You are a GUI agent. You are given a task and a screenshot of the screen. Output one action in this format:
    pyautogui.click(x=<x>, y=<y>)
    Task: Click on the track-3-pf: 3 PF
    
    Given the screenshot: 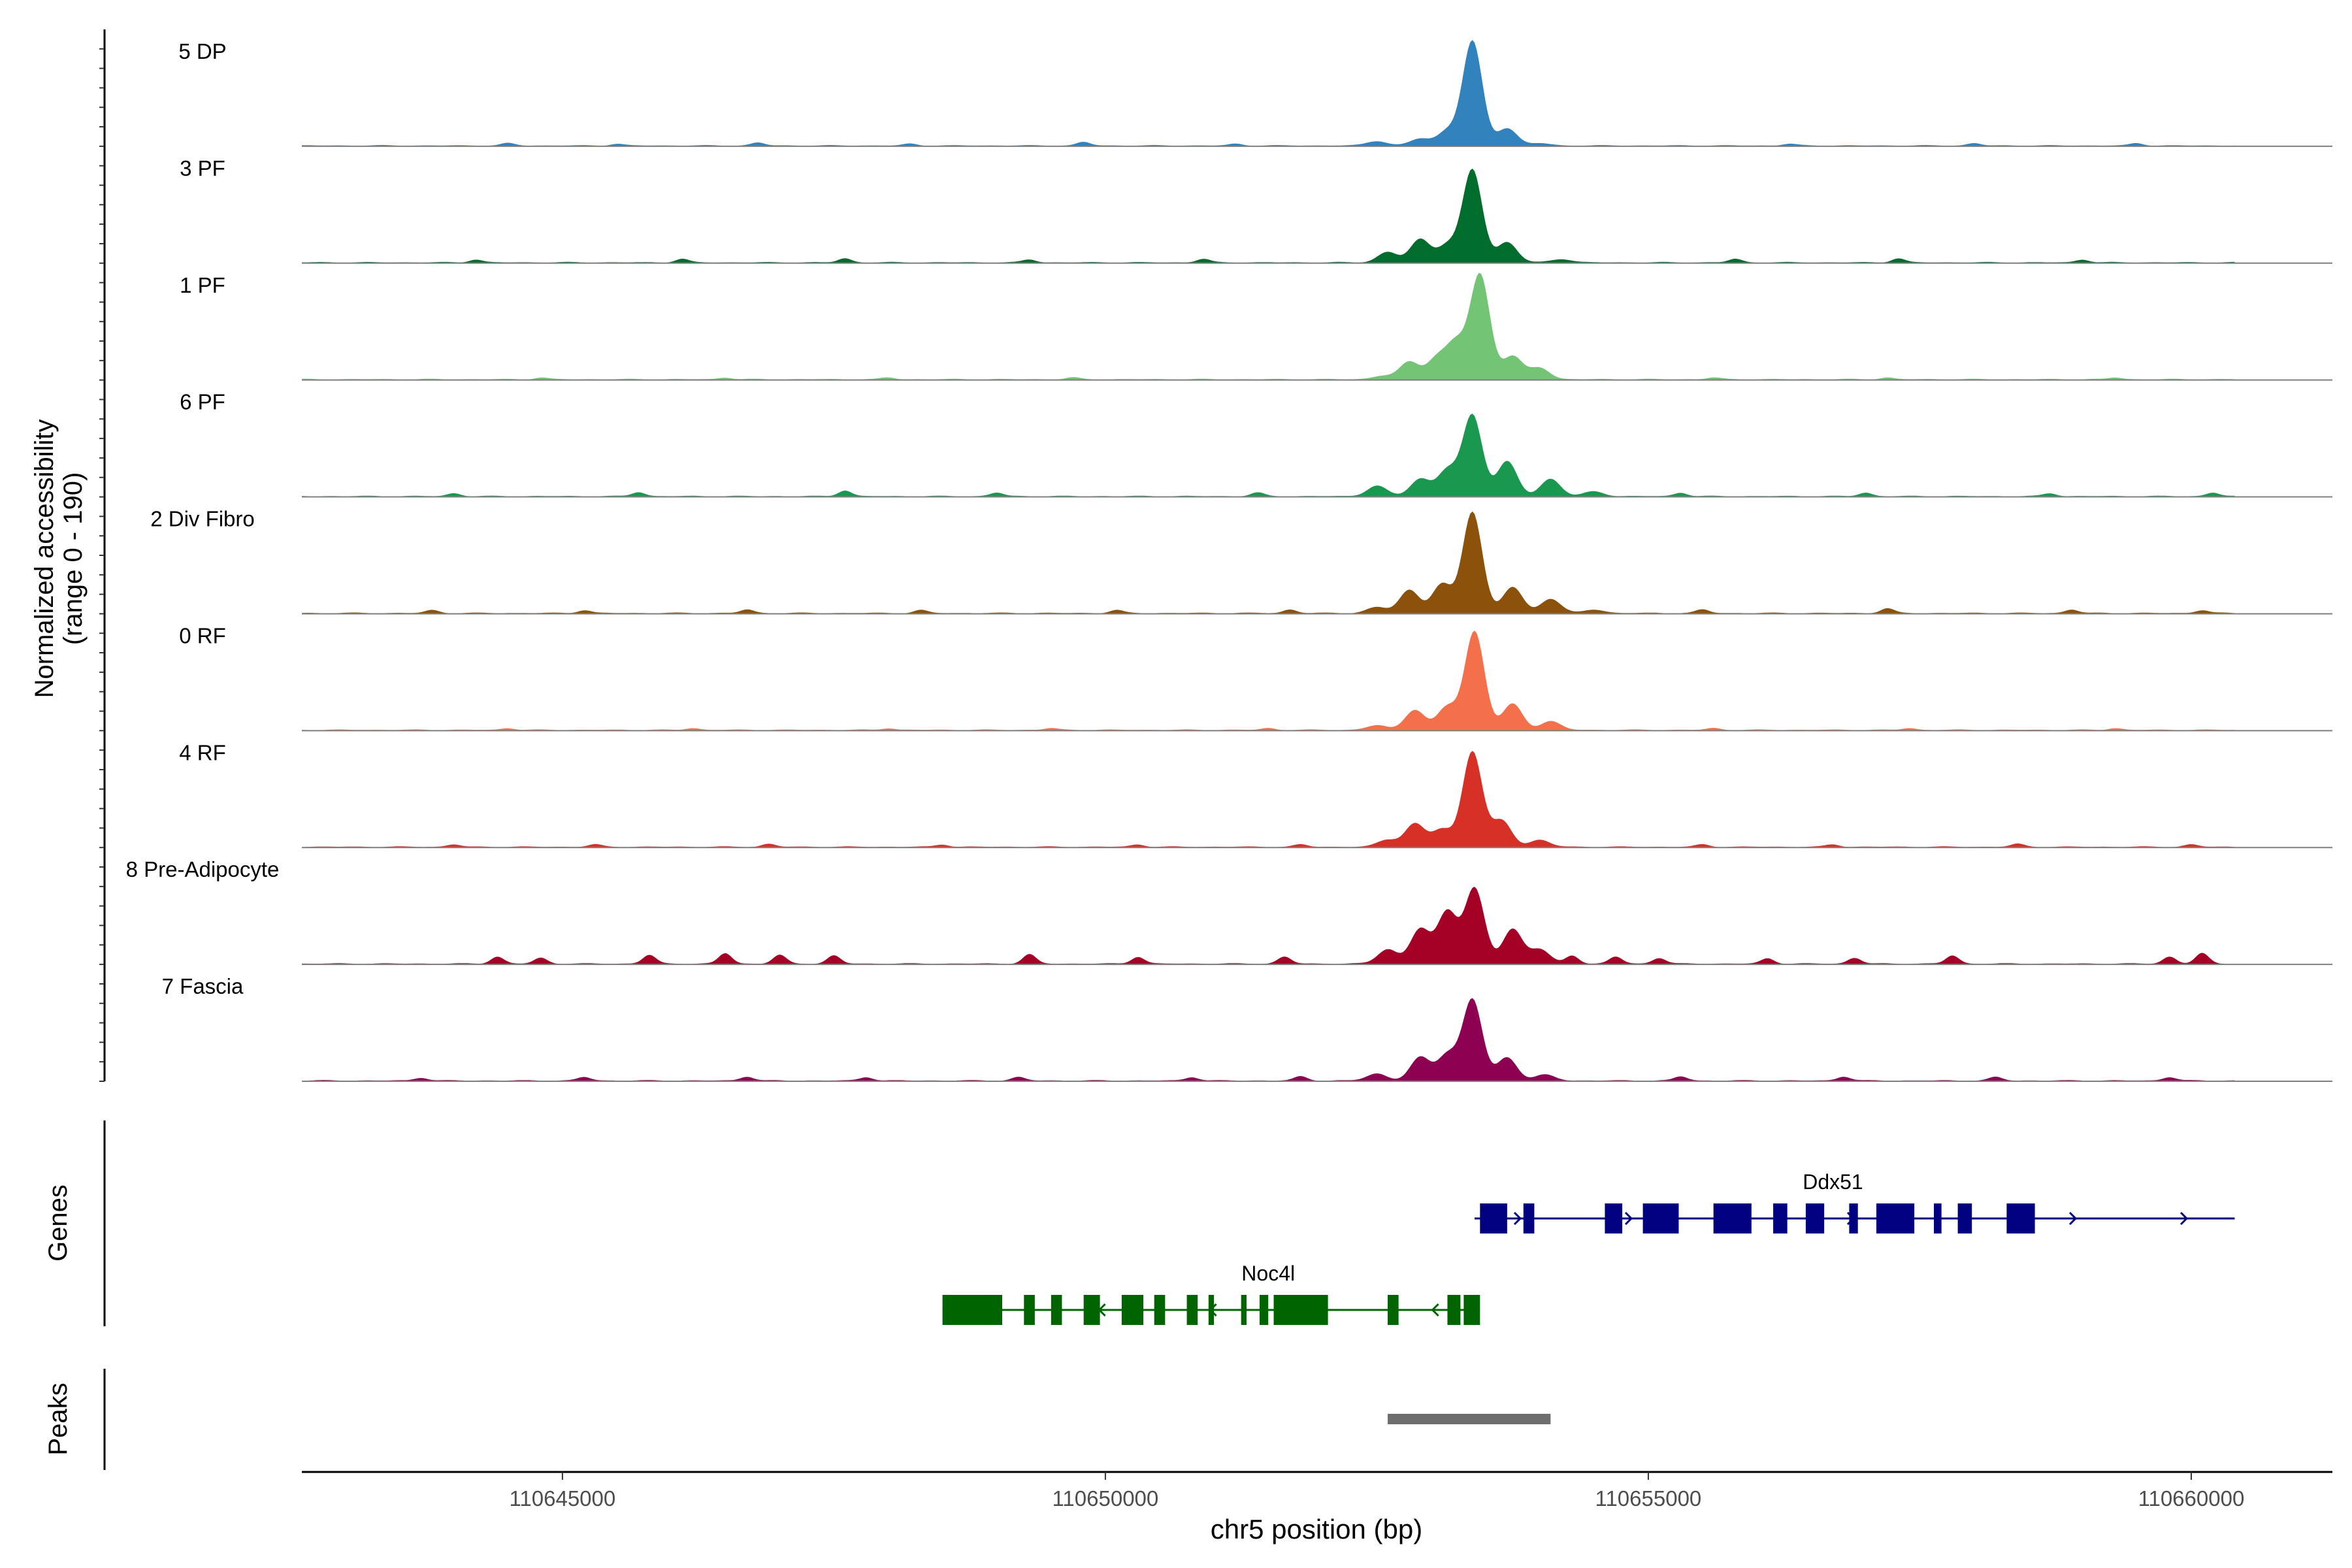 What is the action you would take?
    pyautogui.click(x=1256, y=210)
    